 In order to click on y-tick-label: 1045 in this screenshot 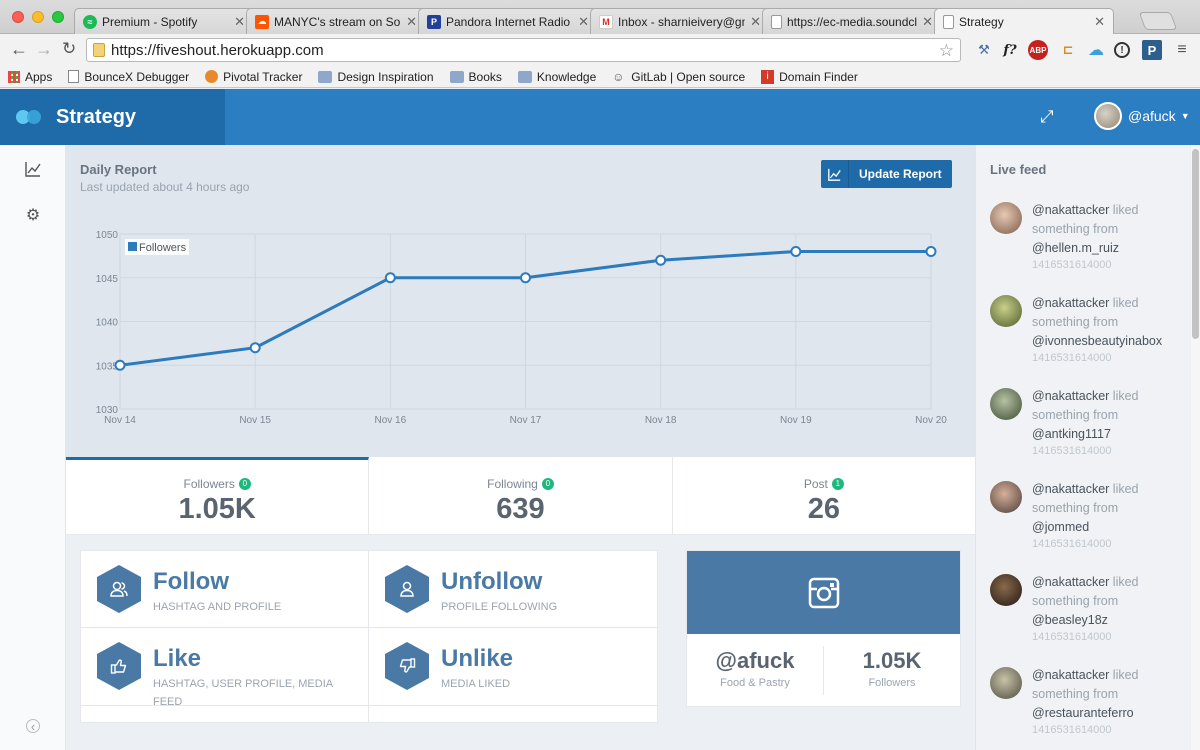, I will do `click(107, 279)`.